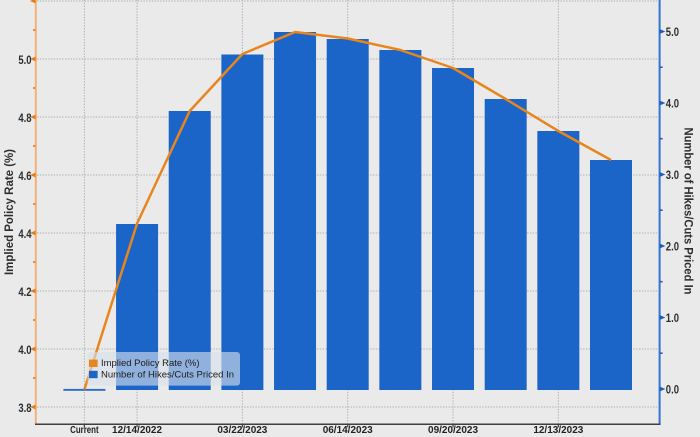  What do you see at coordinates (24, 118) in the screenshot?
I see `svg-text: 4.8` at bounding box center [24, 118].